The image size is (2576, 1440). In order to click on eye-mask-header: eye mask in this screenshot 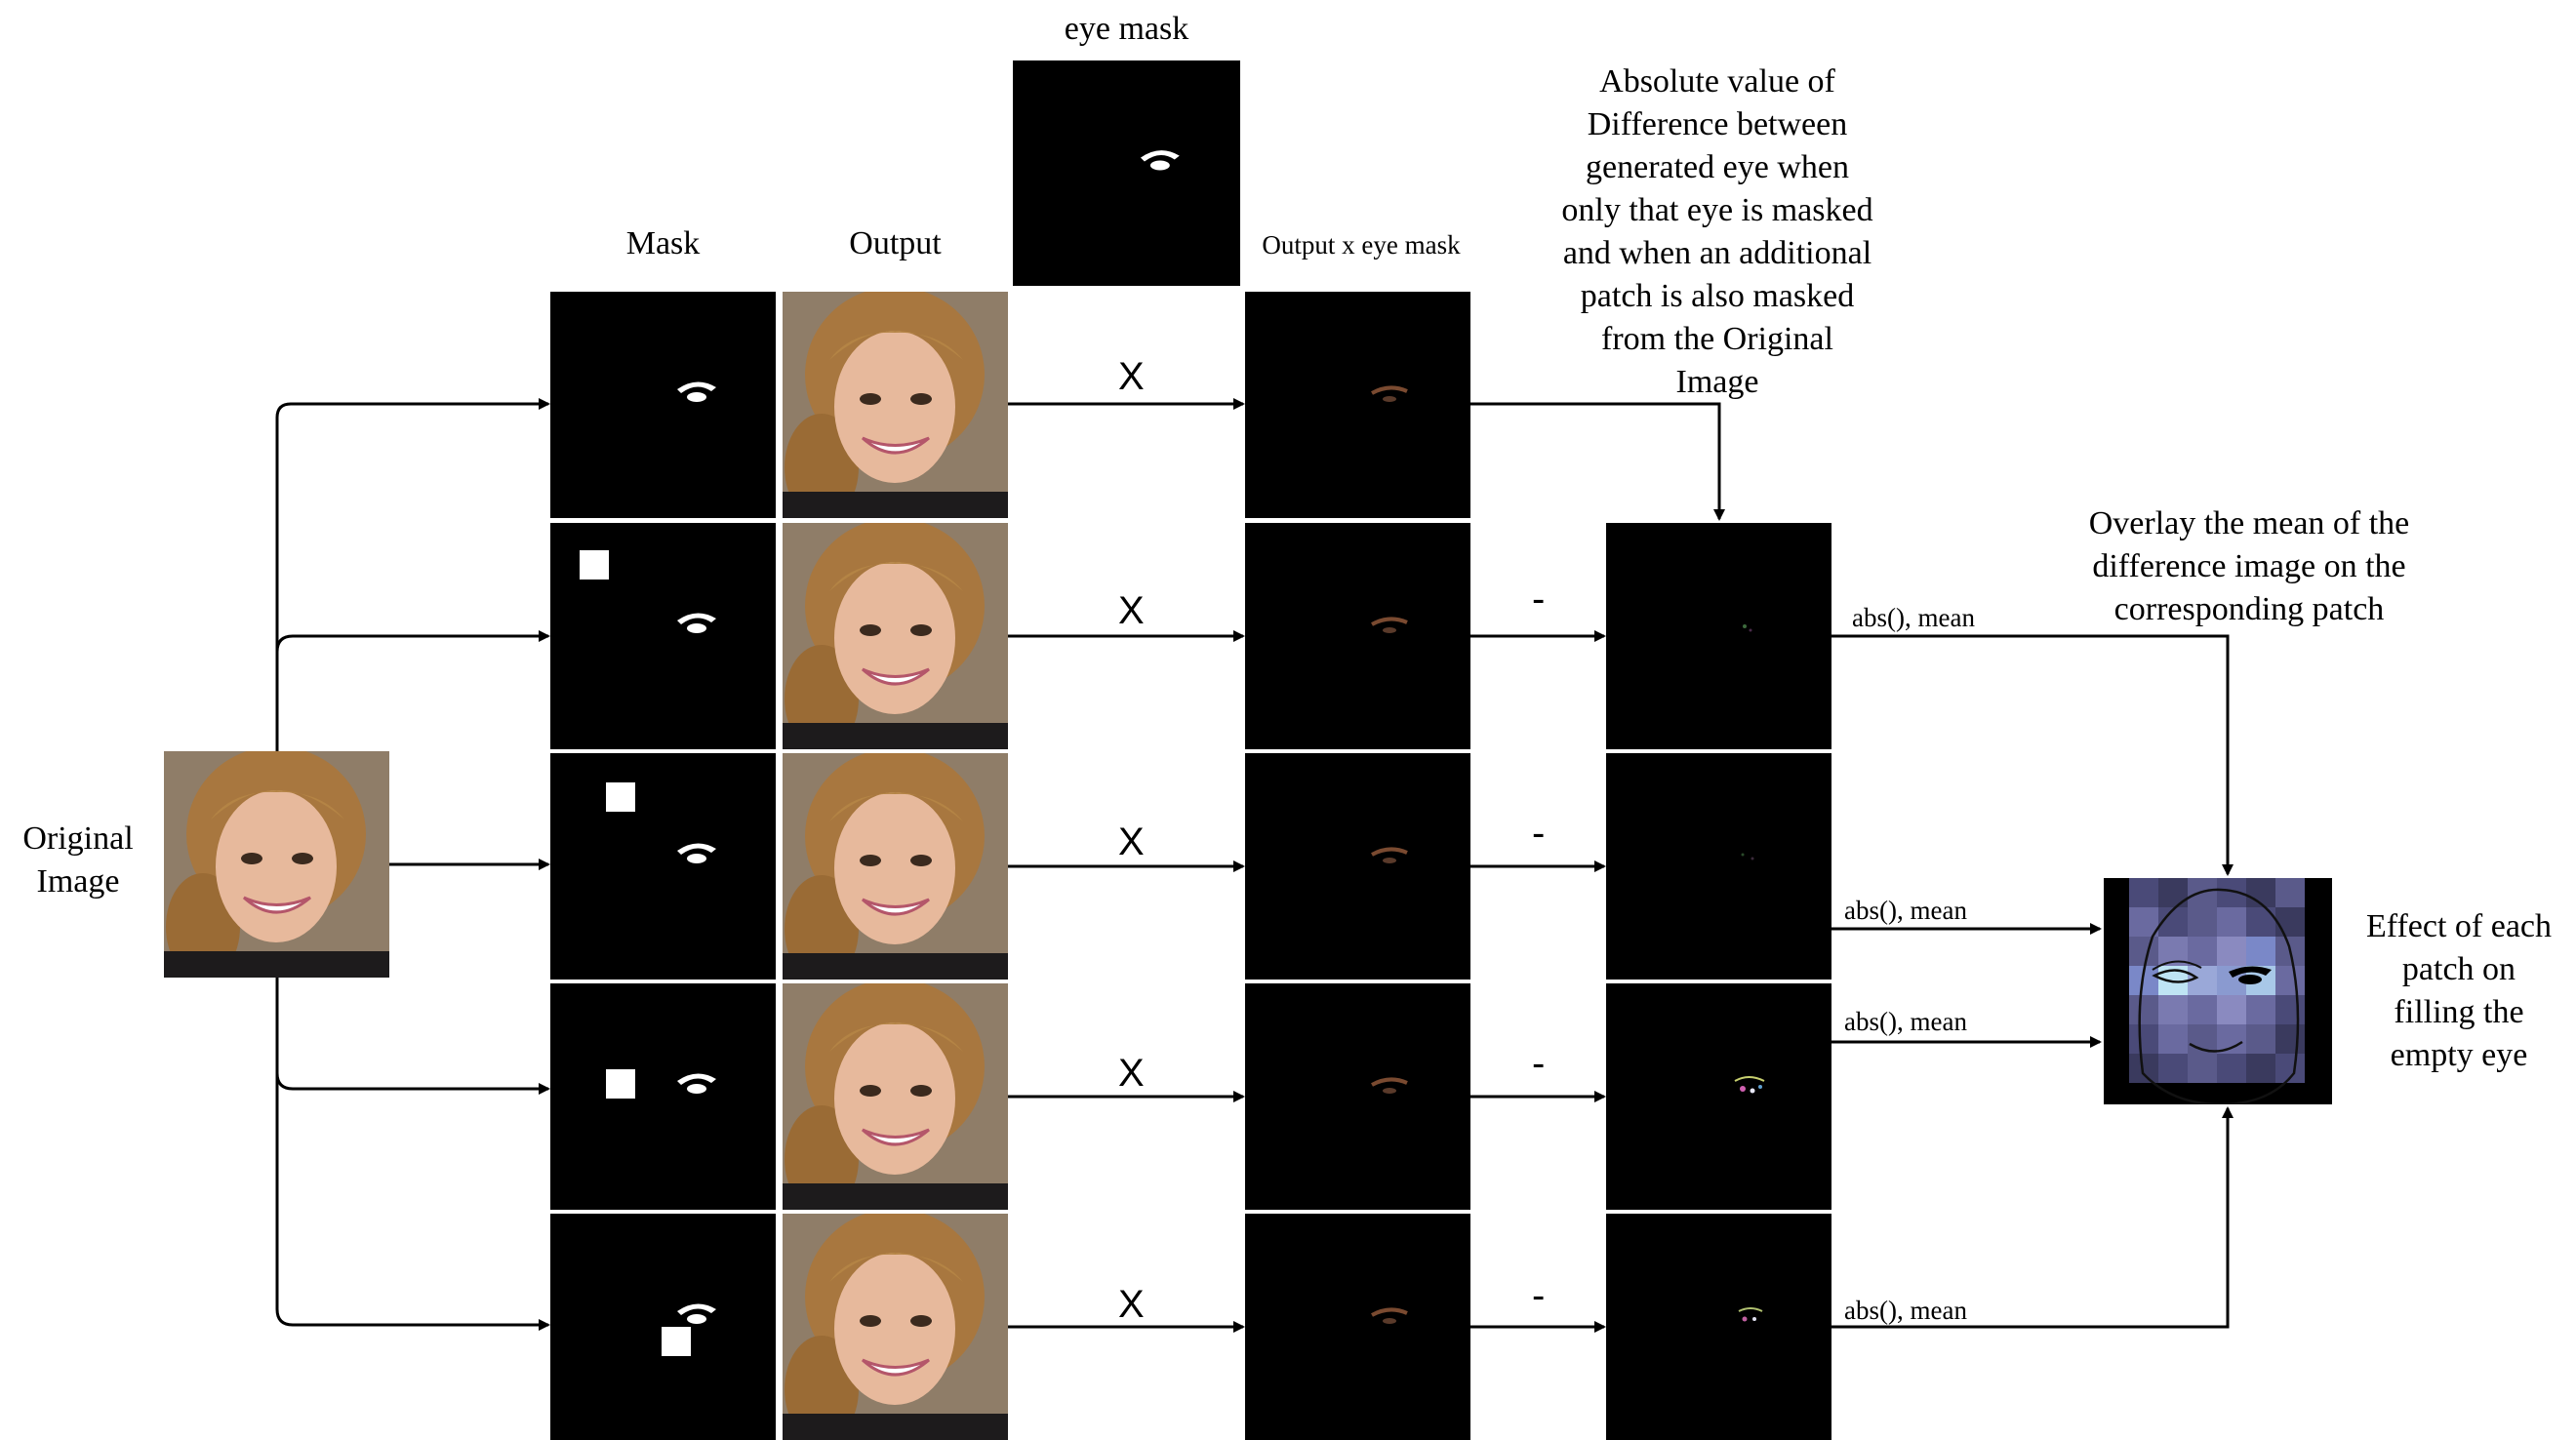, I will do `click(1126, 29)`.